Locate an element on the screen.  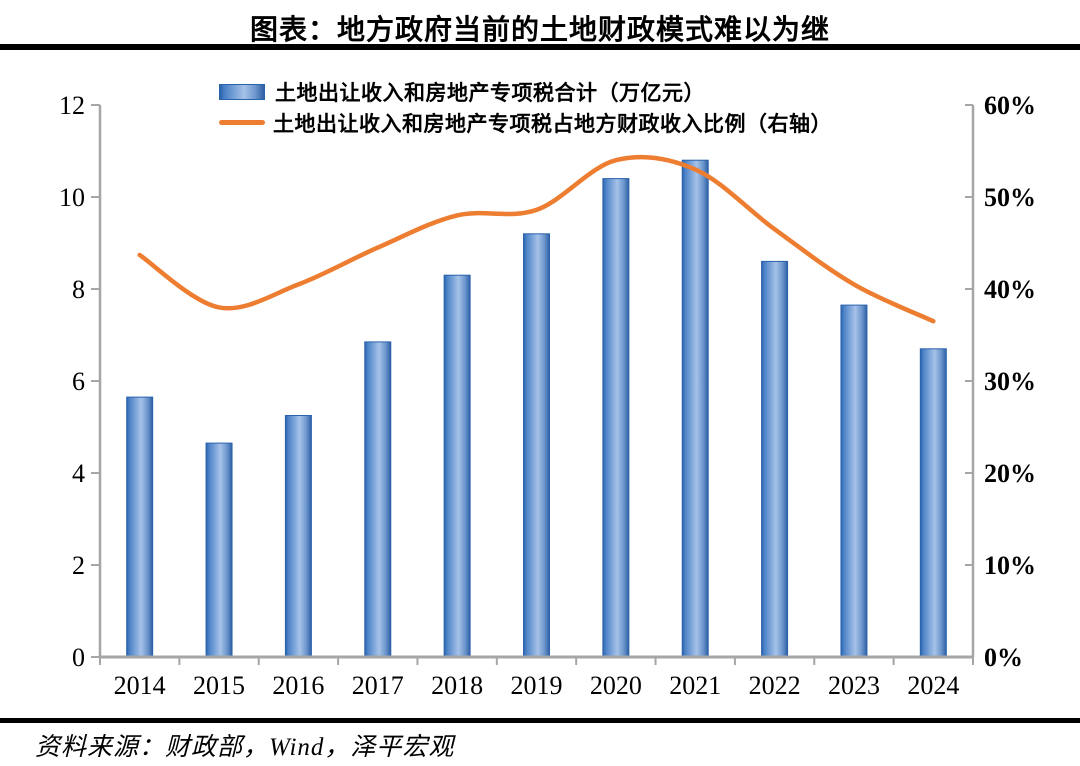
bar-2021 is located at coordinates (695, 408).